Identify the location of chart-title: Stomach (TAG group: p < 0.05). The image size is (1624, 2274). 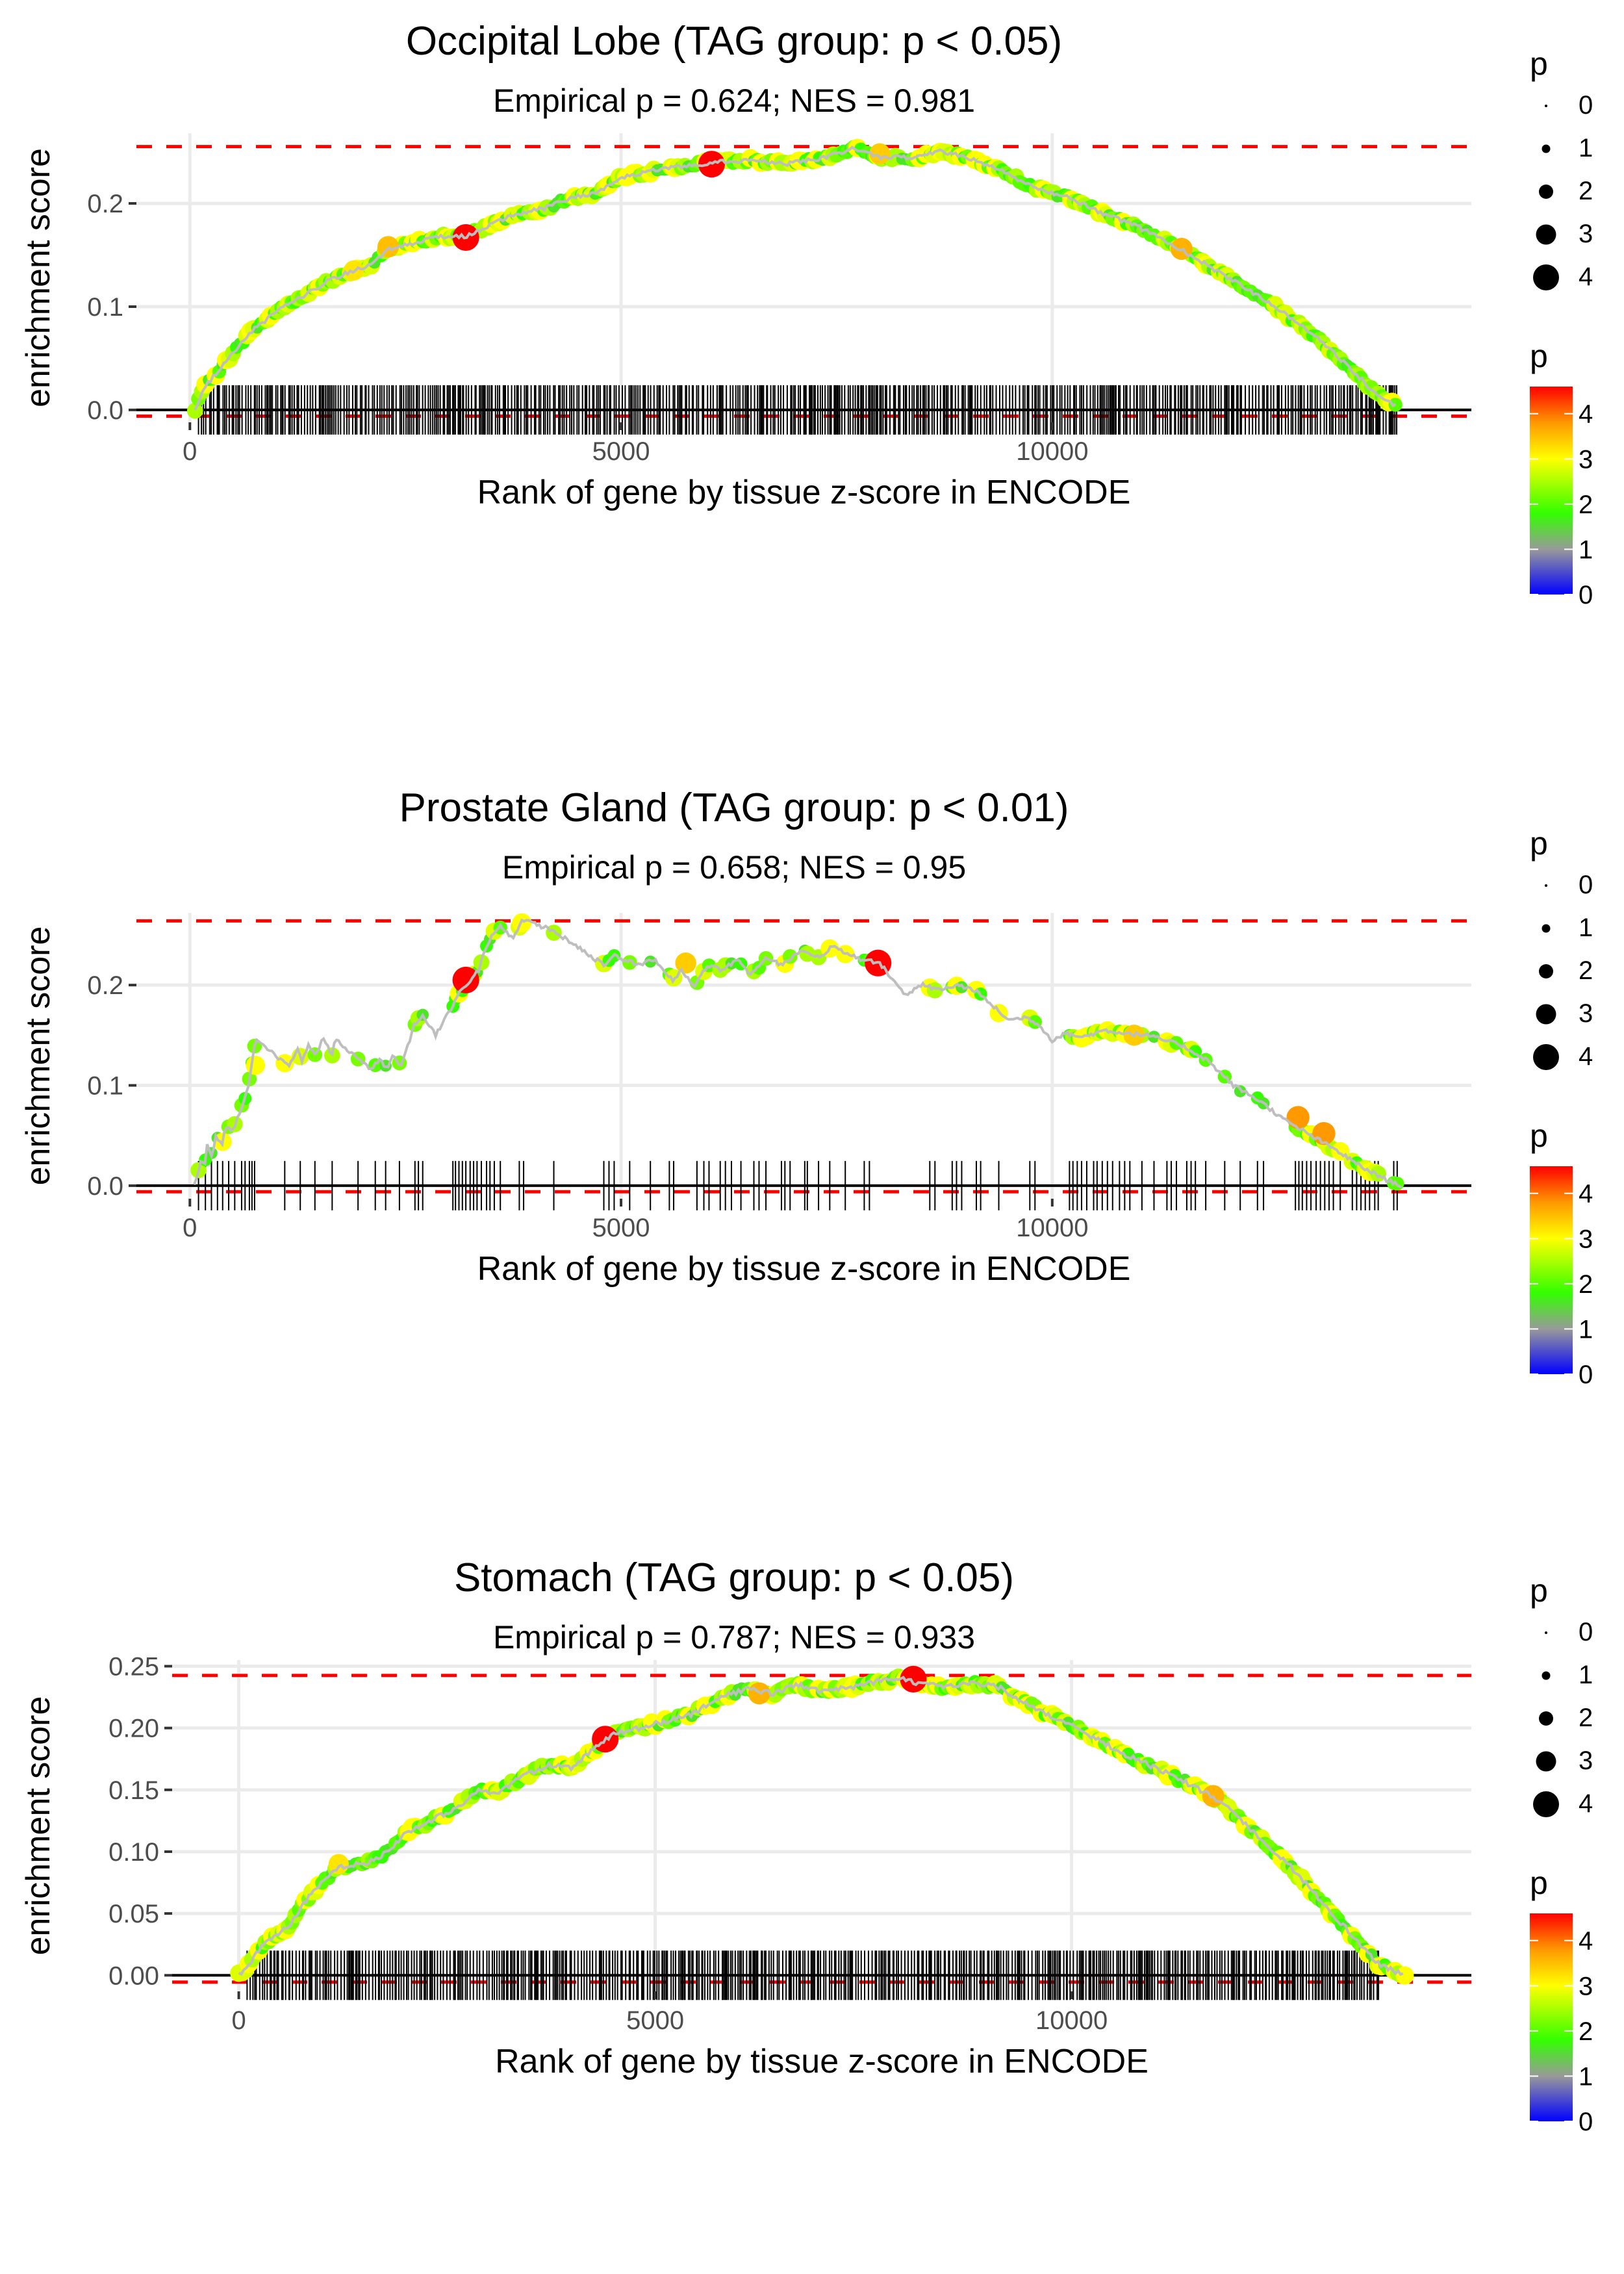
(734, 1577).